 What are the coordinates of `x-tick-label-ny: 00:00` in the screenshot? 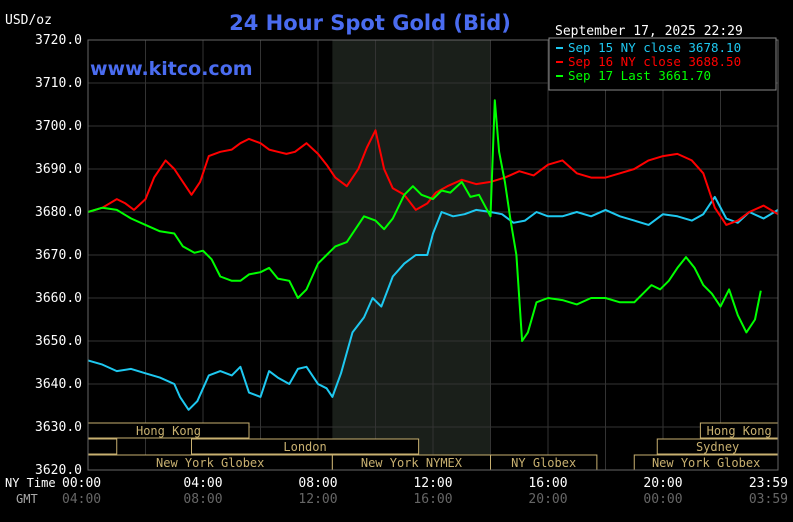 It's located at (81, 483).